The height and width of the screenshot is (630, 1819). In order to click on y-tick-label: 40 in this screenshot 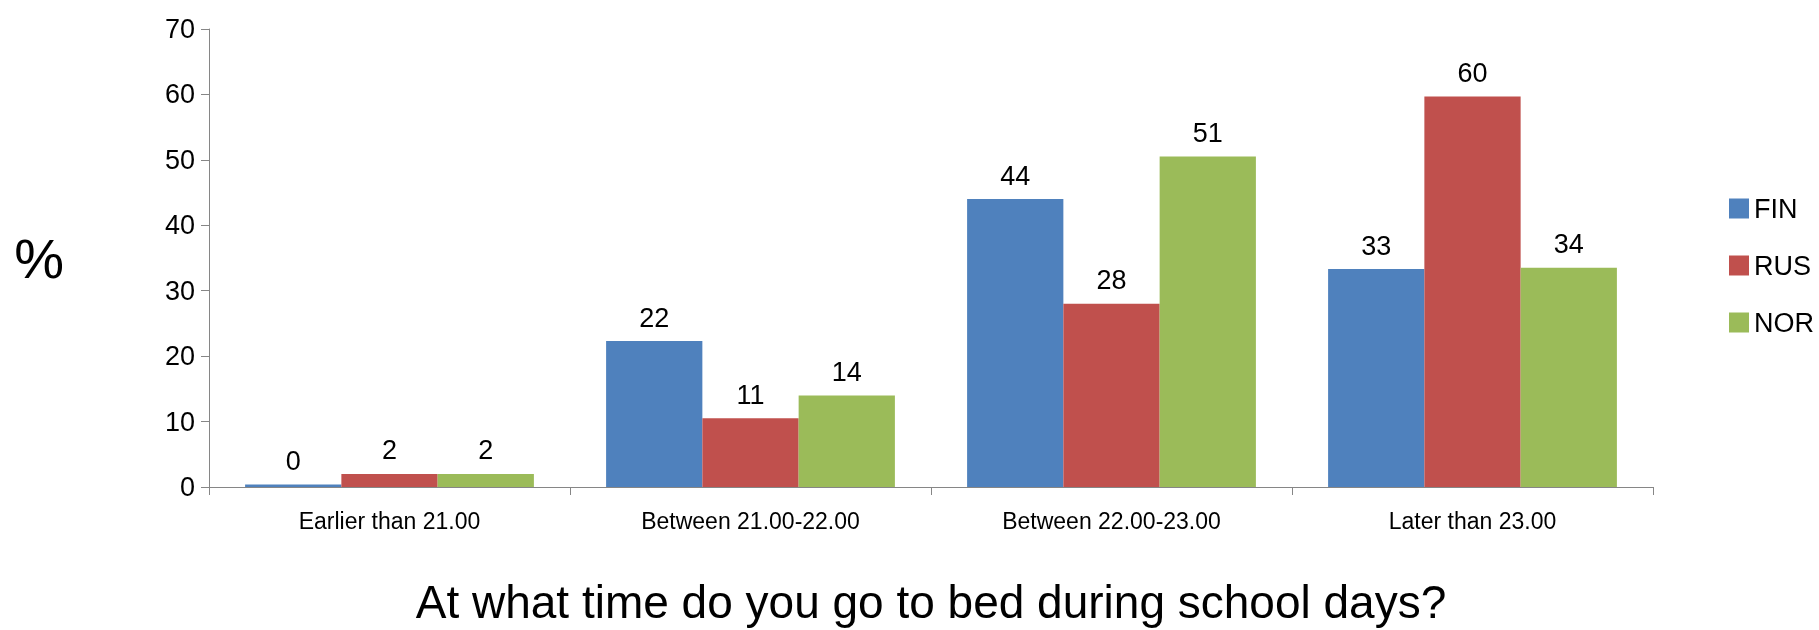, I will do `click(179, 225)`.